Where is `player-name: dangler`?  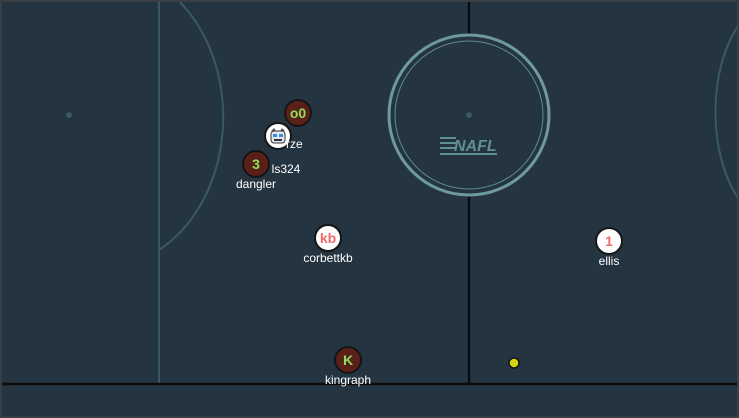
player-name: dangler is located at coordinates (256, 184).